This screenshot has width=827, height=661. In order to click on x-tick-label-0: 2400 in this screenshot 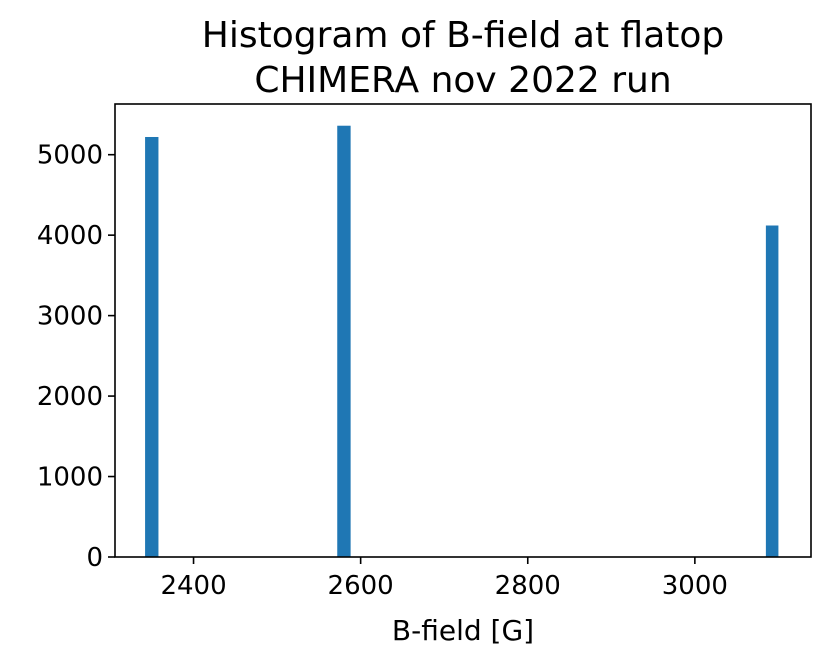, I will do `click(193, 586)`.